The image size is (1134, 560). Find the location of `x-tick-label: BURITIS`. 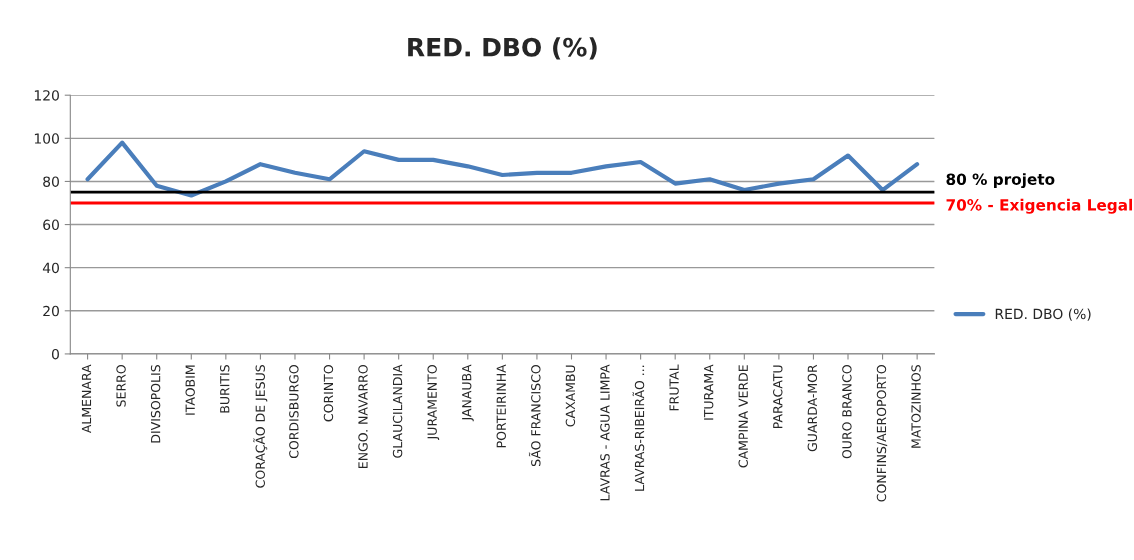

x-tick-label: BURITIS is located at coordinates (225, 389).